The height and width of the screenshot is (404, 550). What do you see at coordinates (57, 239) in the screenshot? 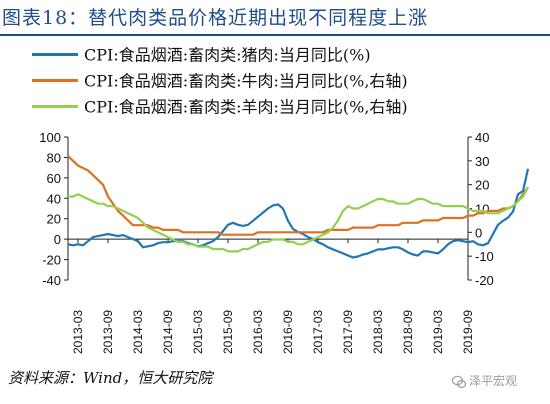
I see `left-tick-label: 0` at bounding box center [57, 239].